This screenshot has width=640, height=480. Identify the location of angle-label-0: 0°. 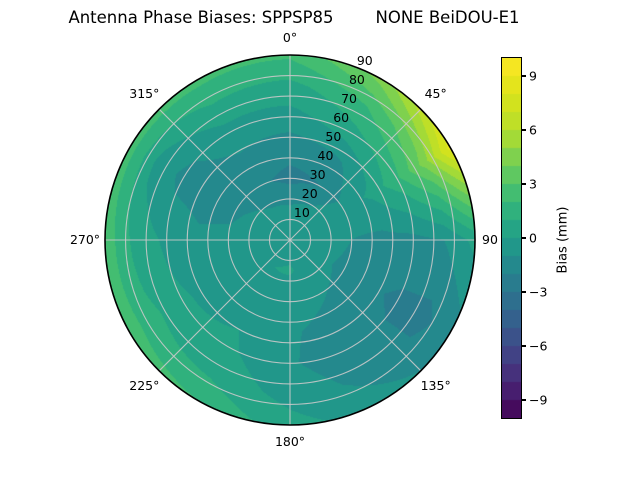
(290, 37).